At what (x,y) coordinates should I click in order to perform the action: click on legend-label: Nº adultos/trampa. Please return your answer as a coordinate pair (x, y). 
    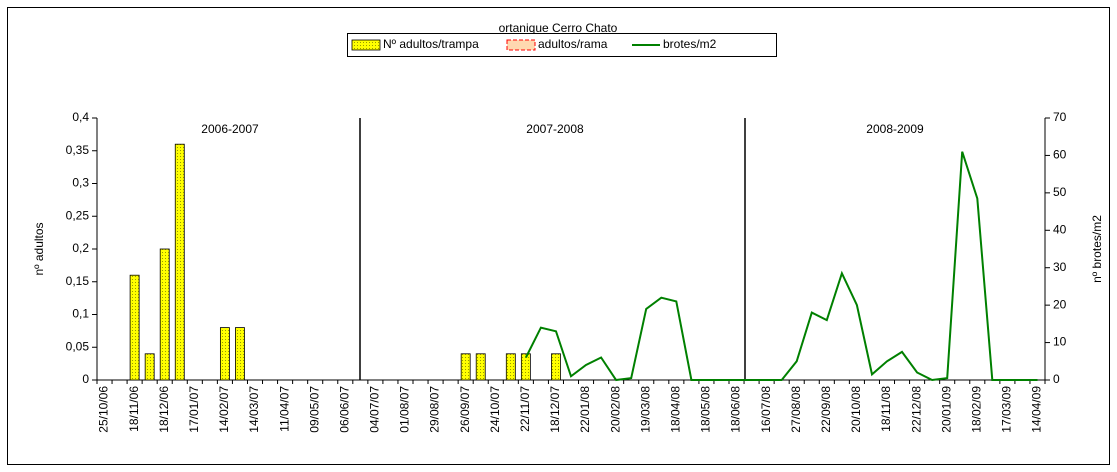
    Looking at the image, I should click on (431, 44).